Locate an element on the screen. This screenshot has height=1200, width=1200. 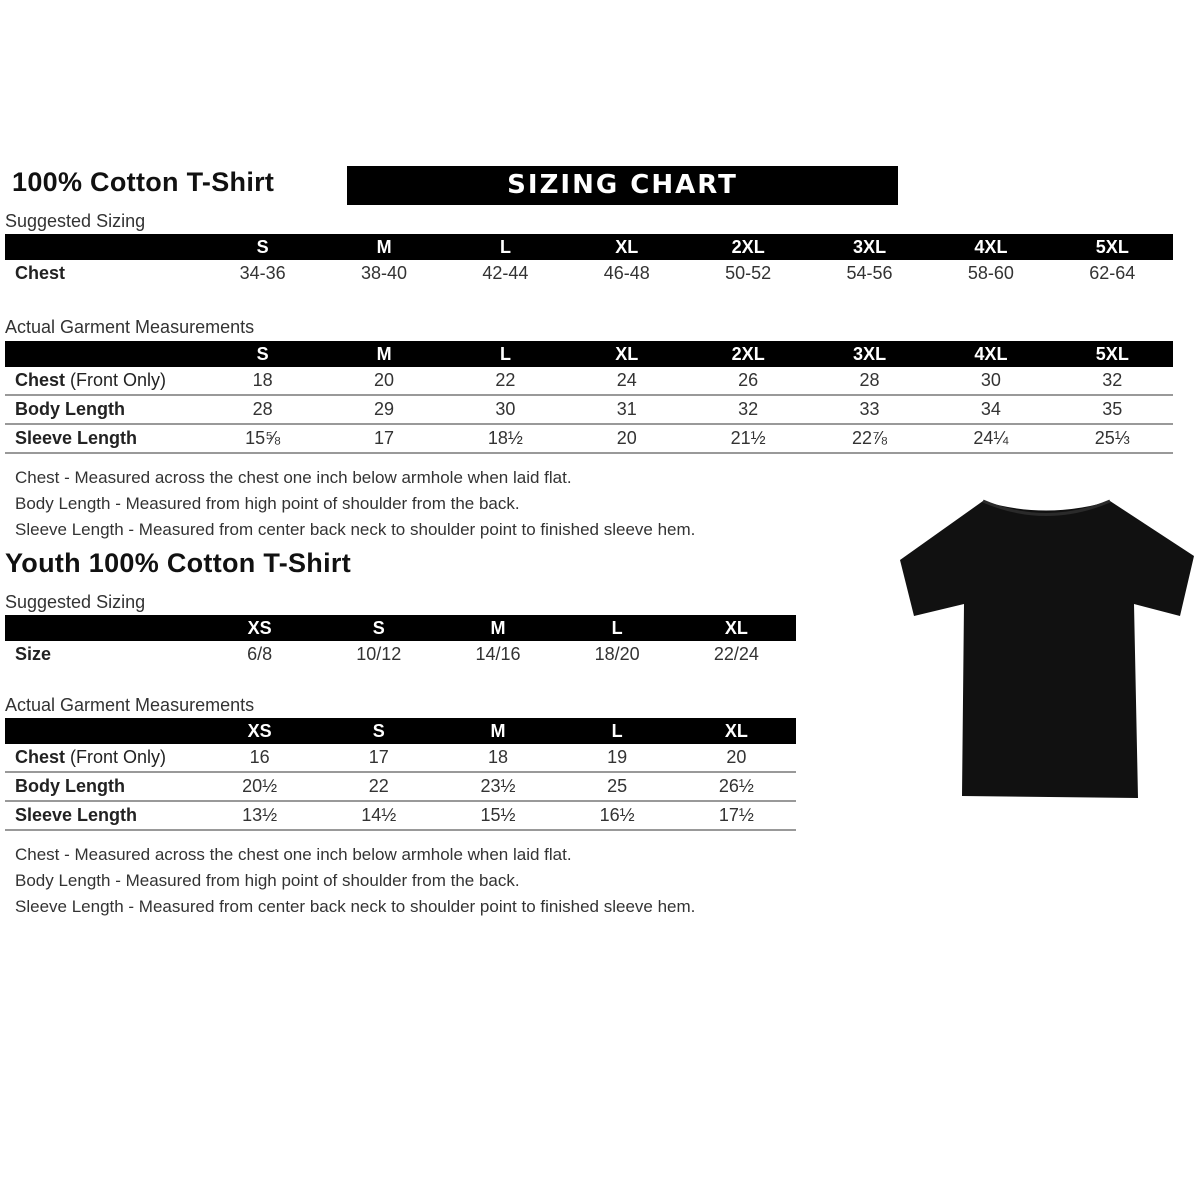
size-header-row: S M L XL 2XL 3XL 4XL 5XL is located at coordinates (589, 247).